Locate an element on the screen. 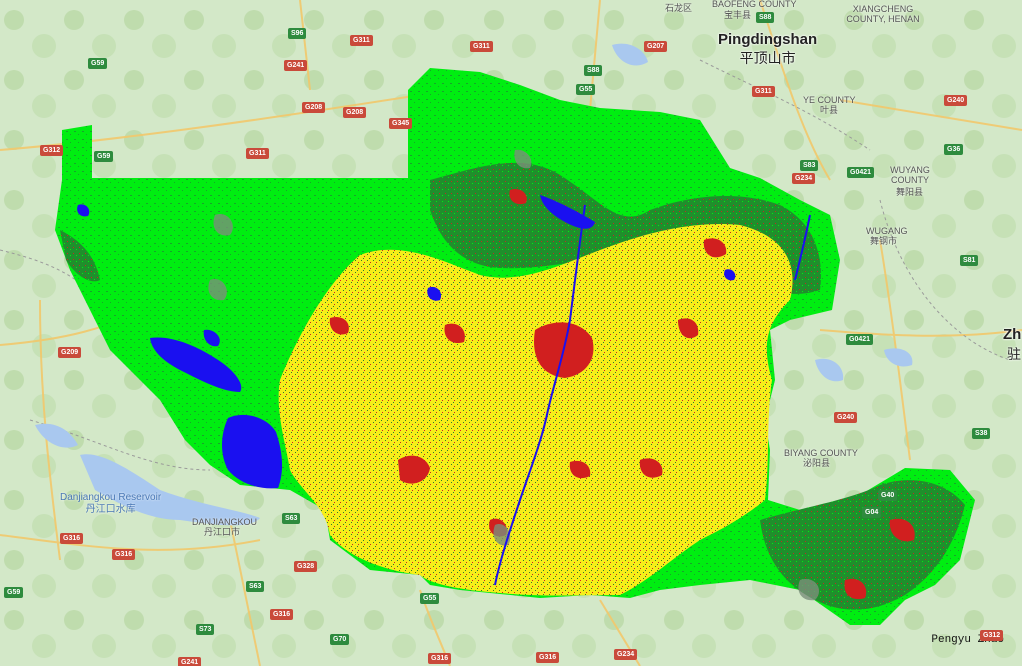 This screenshot has height=666, width=1022. county-label: DANJIANGKOU is located at coordinates (225, 522).